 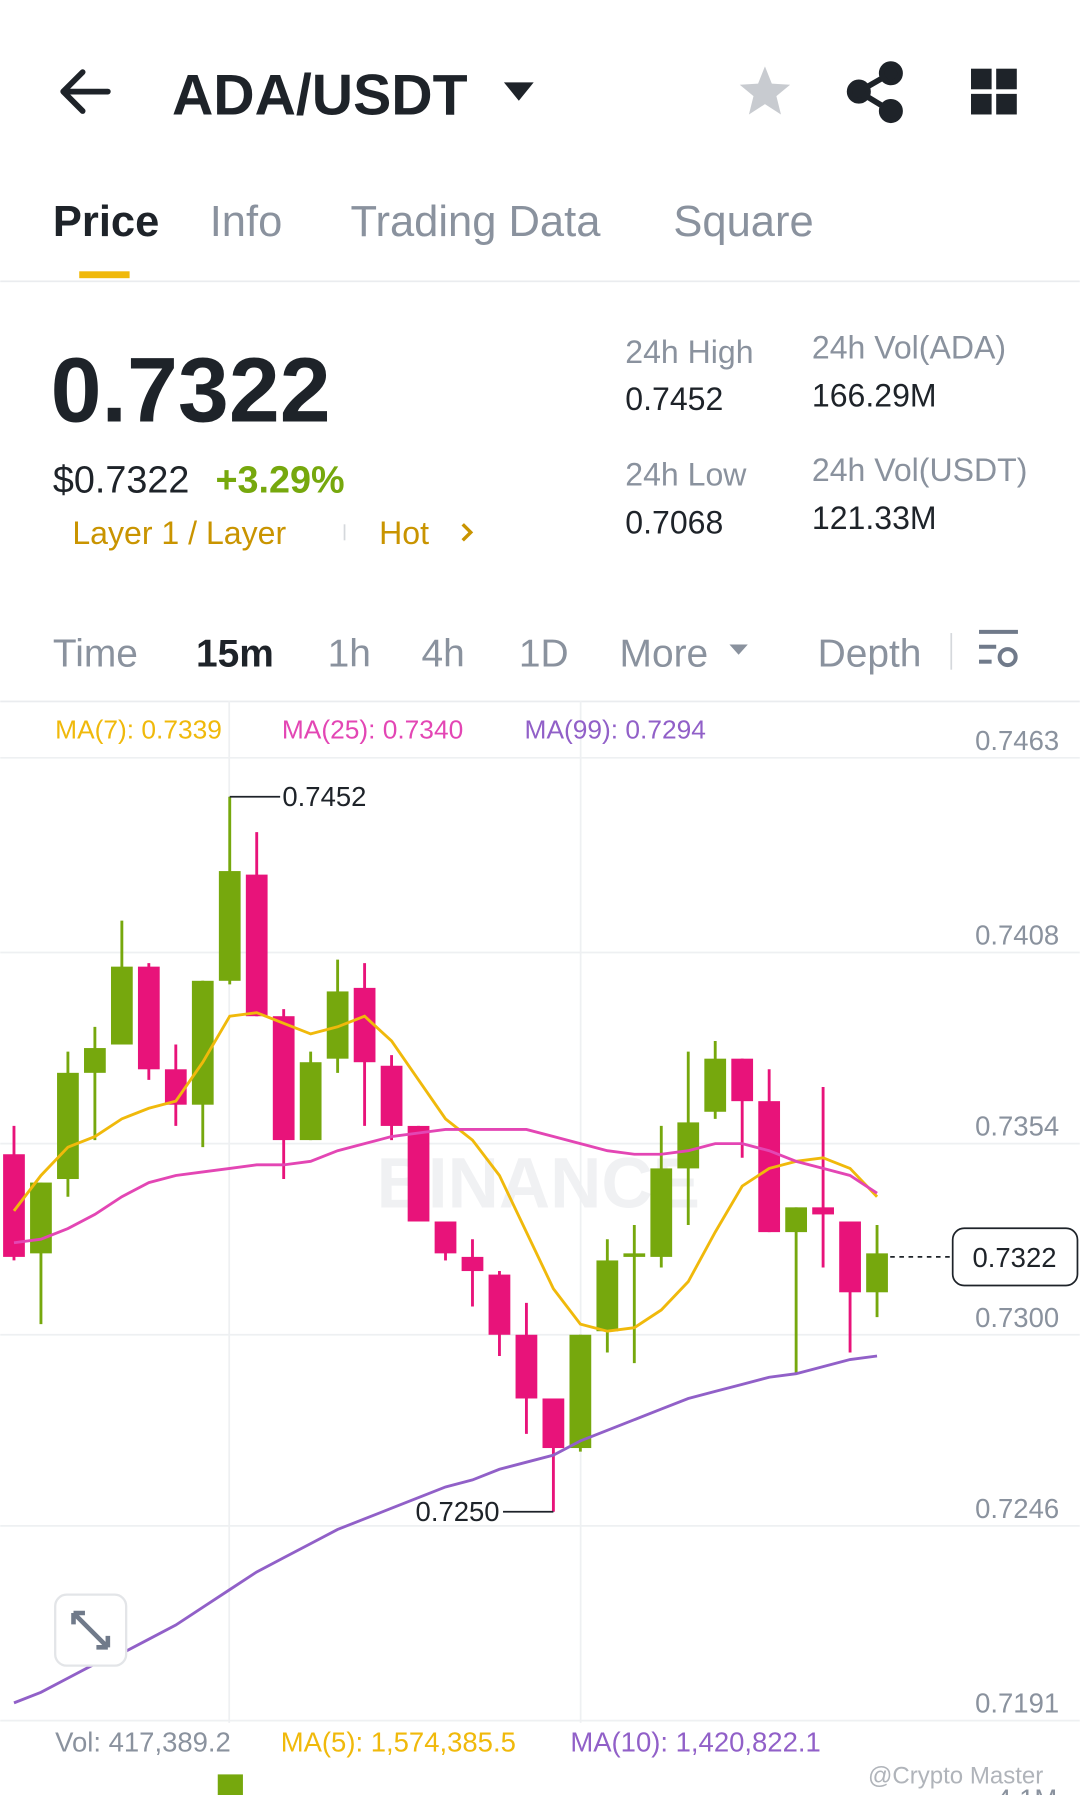 I want to click on tab: Square, so click(x=743, y=222).